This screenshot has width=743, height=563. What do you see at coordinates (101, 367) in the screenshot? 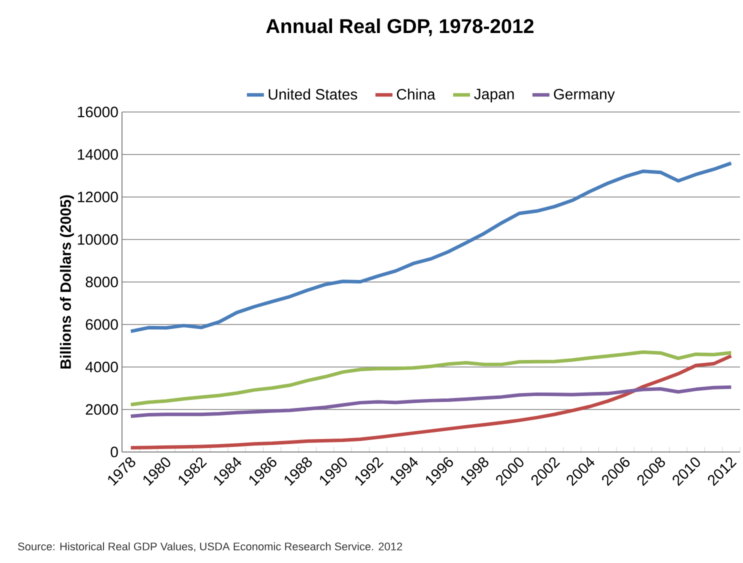
I see `y-tick-label: 4000` at bounding box center [101, 367].